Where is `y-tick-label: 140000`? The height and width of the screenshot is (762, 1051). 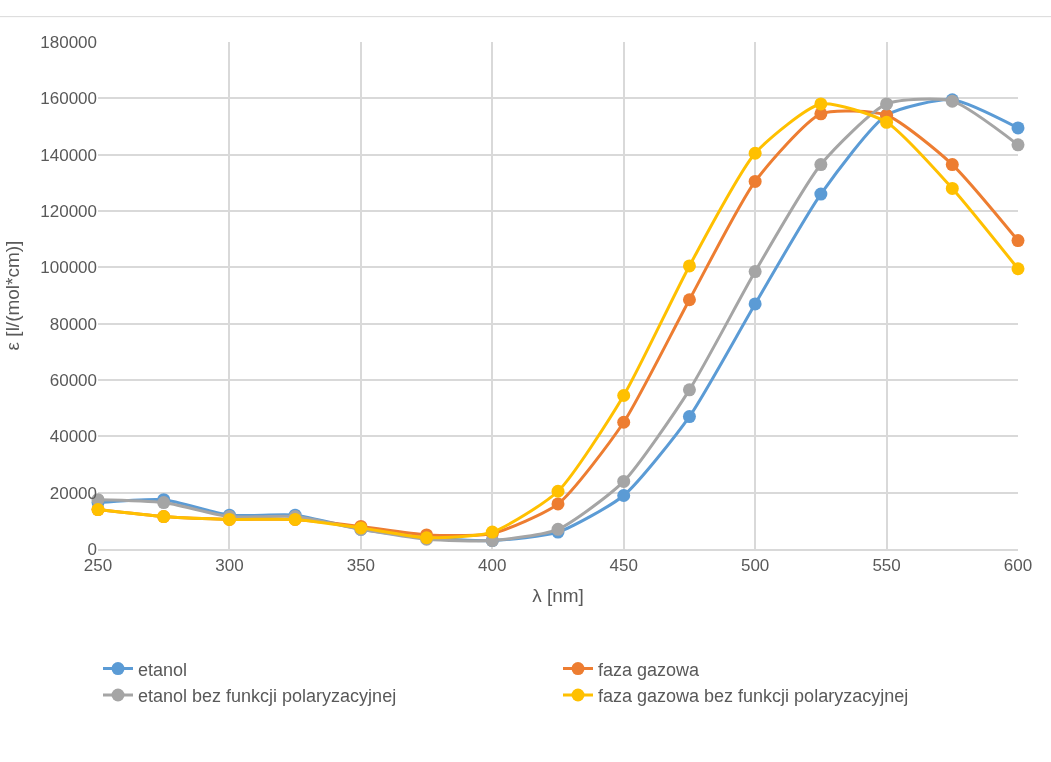 y-tick-label: 140000 is located at coordinates (68, 155).